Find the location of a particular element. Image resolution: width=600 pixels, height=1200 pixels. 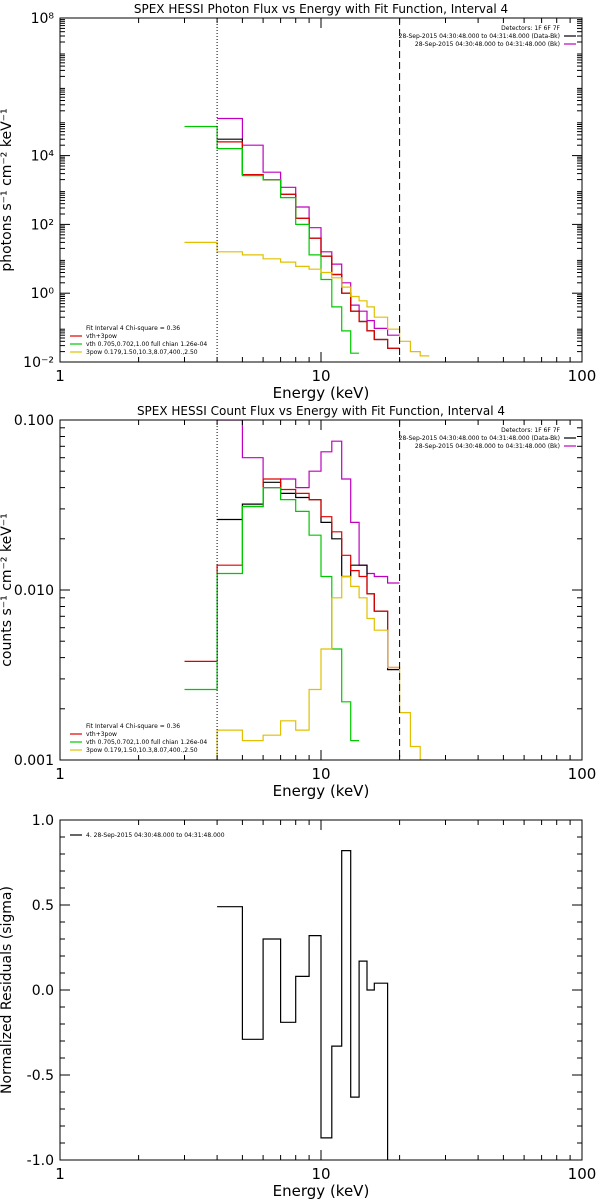

y-tick-label: 10⁸ is located at coordinates (43, 19).